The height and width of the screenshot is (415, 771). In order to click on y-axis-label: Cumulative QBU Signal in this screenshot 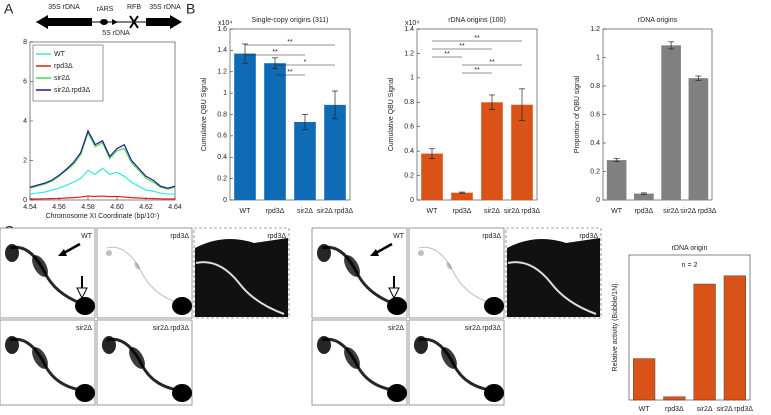, I will do `click(391, 114)`.